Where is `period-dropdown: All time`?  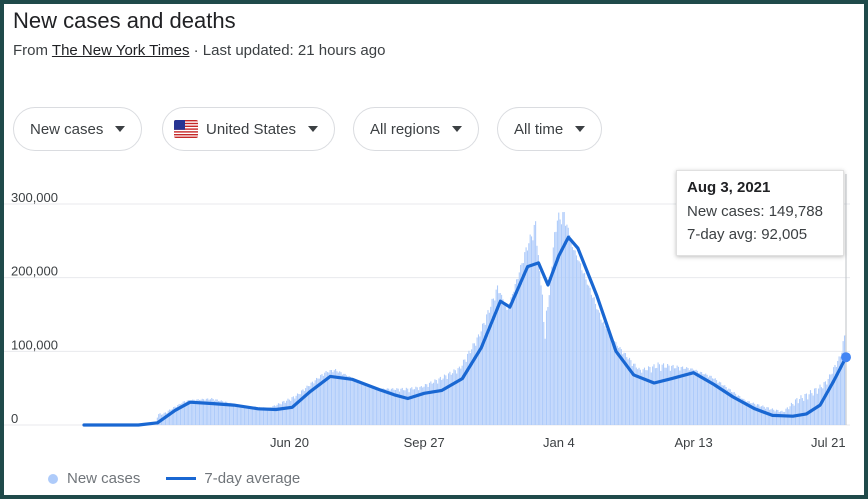
period-dropdown: All time is located at coordinates (550, 129).